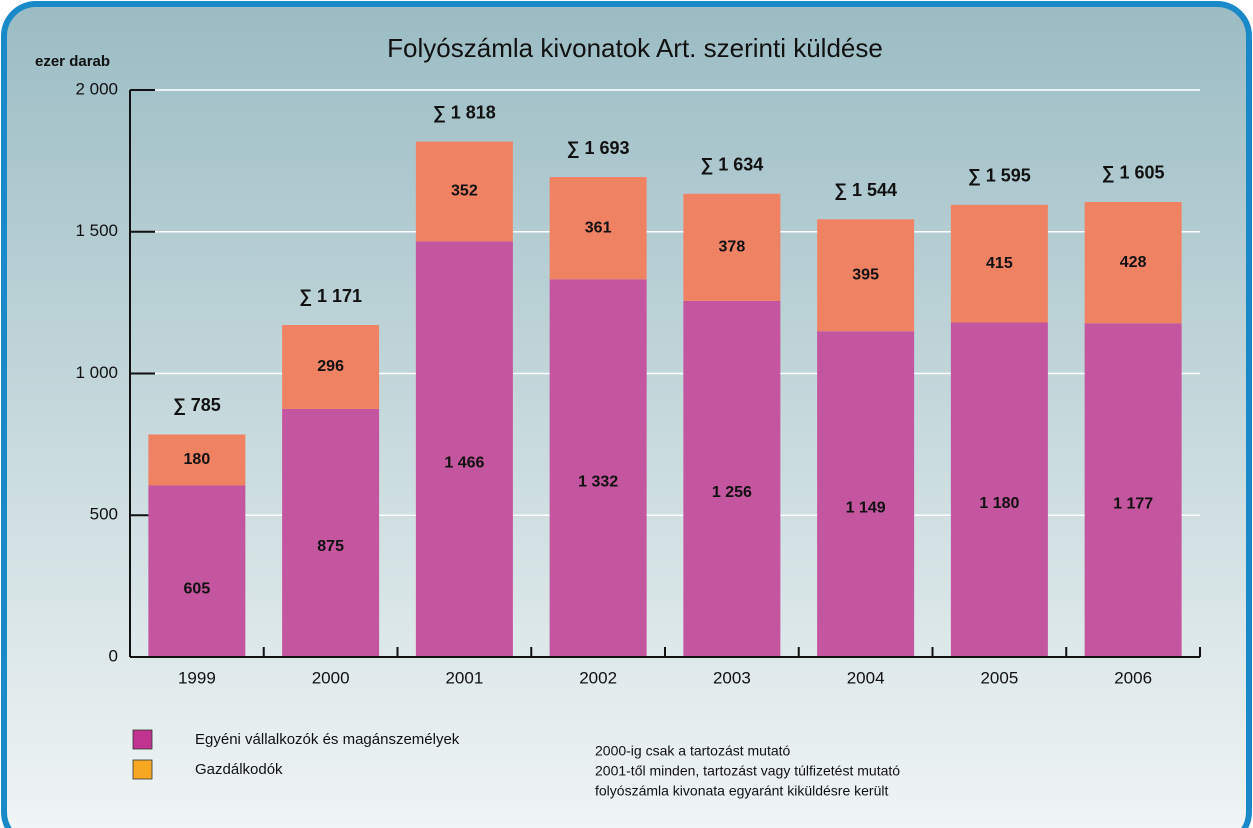 The image size is (1253, 828). Describe the element at coordinates (866, 507) in the screenshot. I see `value-label: 1 149` at that location.